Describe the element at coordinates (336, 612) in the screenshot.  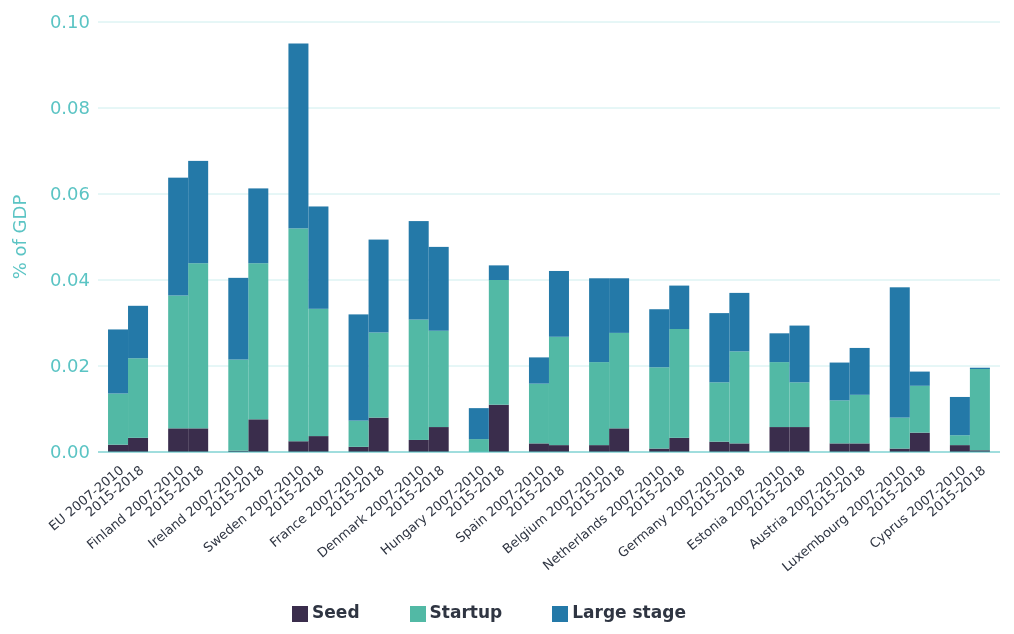
I see `legend-label: Seed` at that location.